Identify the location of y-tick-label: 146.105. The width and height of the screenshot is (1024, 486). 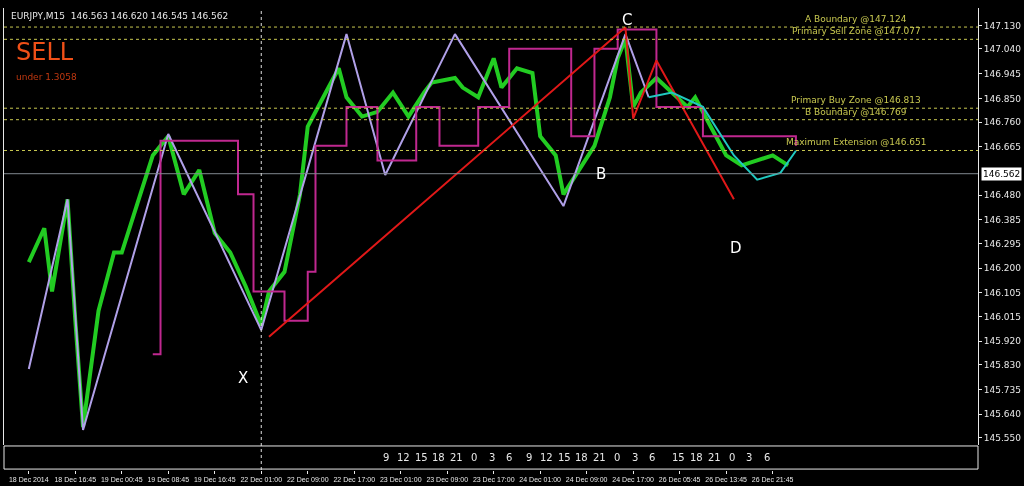
(1002, 293).